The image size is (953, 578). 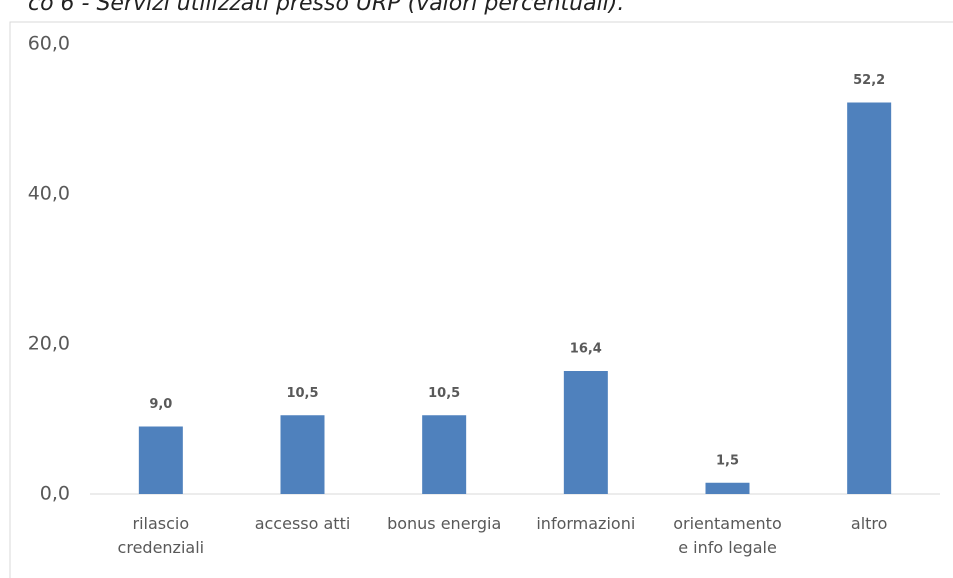 What do you see at coordinates (444, 523) in the screenshot?
I see `x-tick-label: bonus energia` at bounding box center [444, 523].